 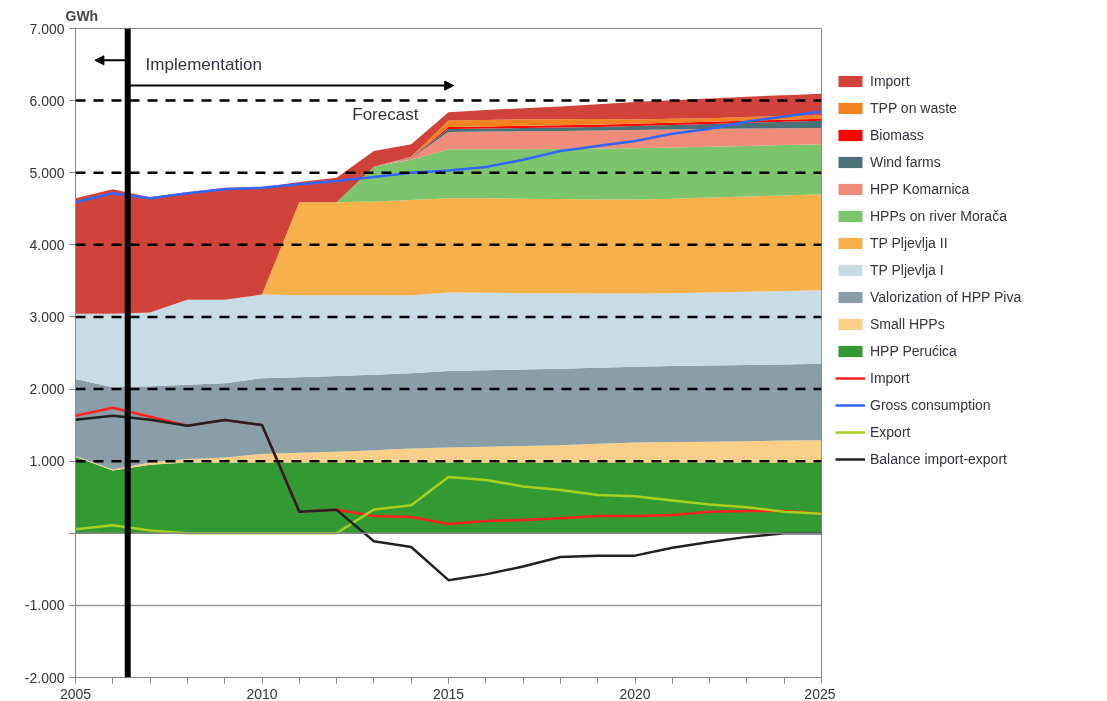 I want to click on legend-label: Balance import-export, so click(x=938, y=459).